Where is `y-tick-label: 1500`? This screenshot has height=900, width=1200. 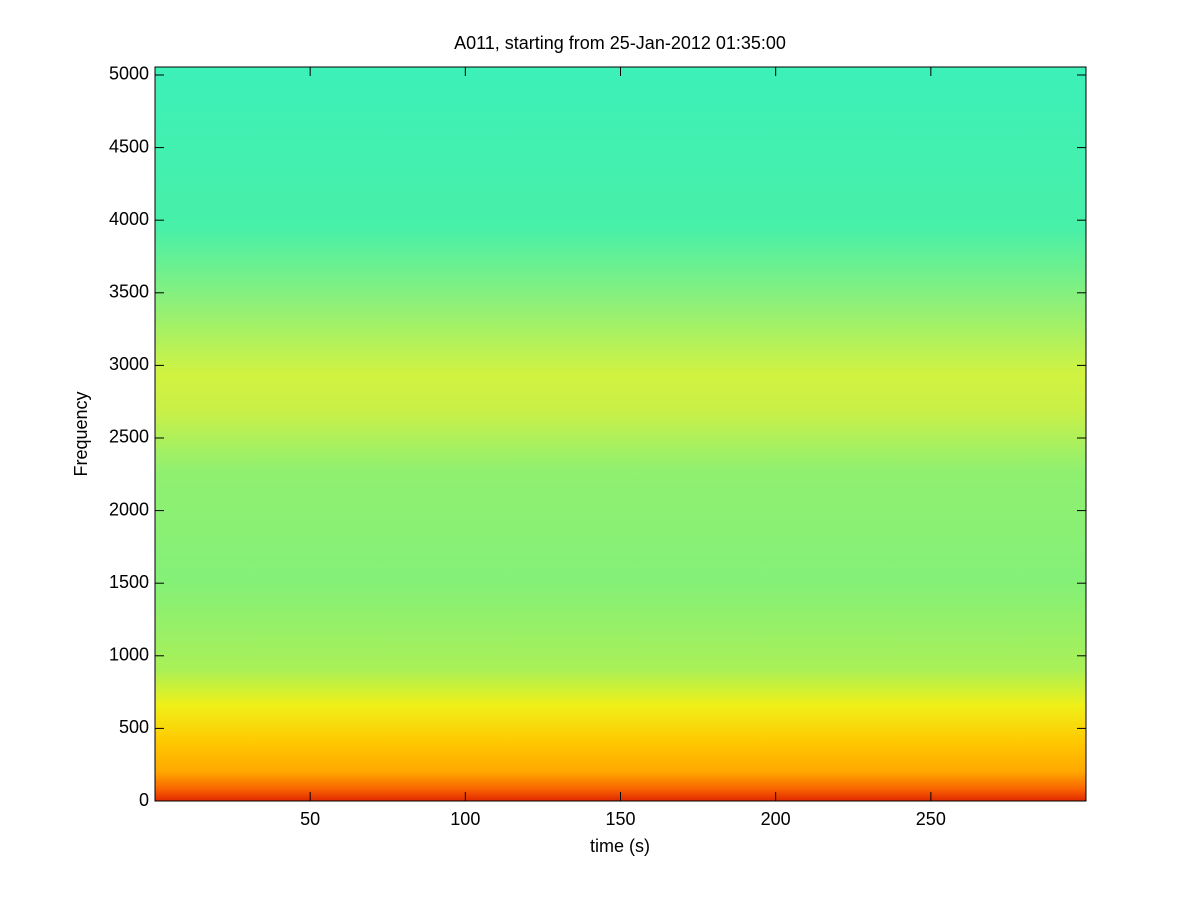
y-tick-label: 1500 is located at coordinates (129, 582).